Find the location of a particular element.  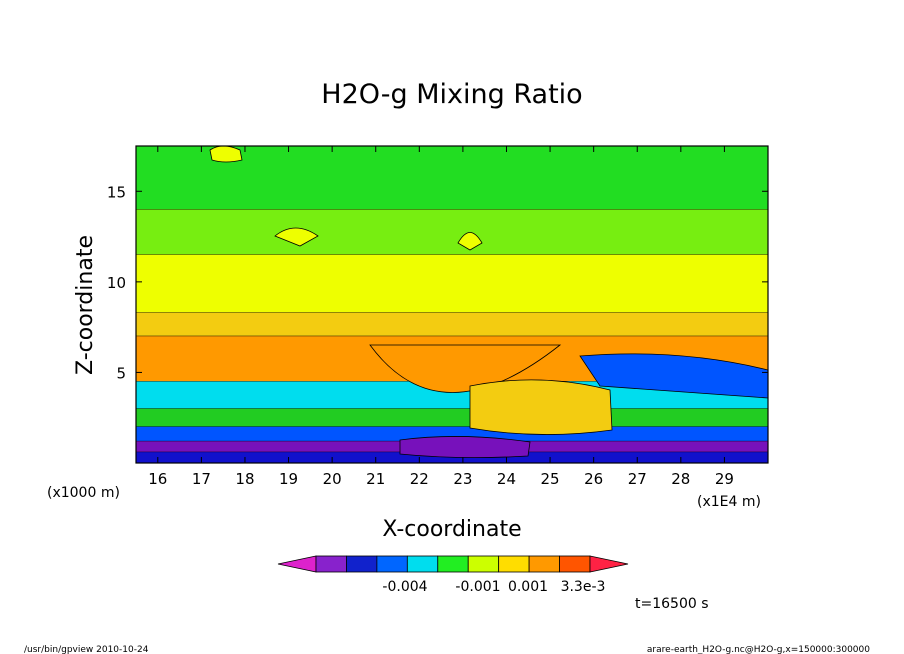

x-tick-label: 25 is located at coordinates (550, 479).